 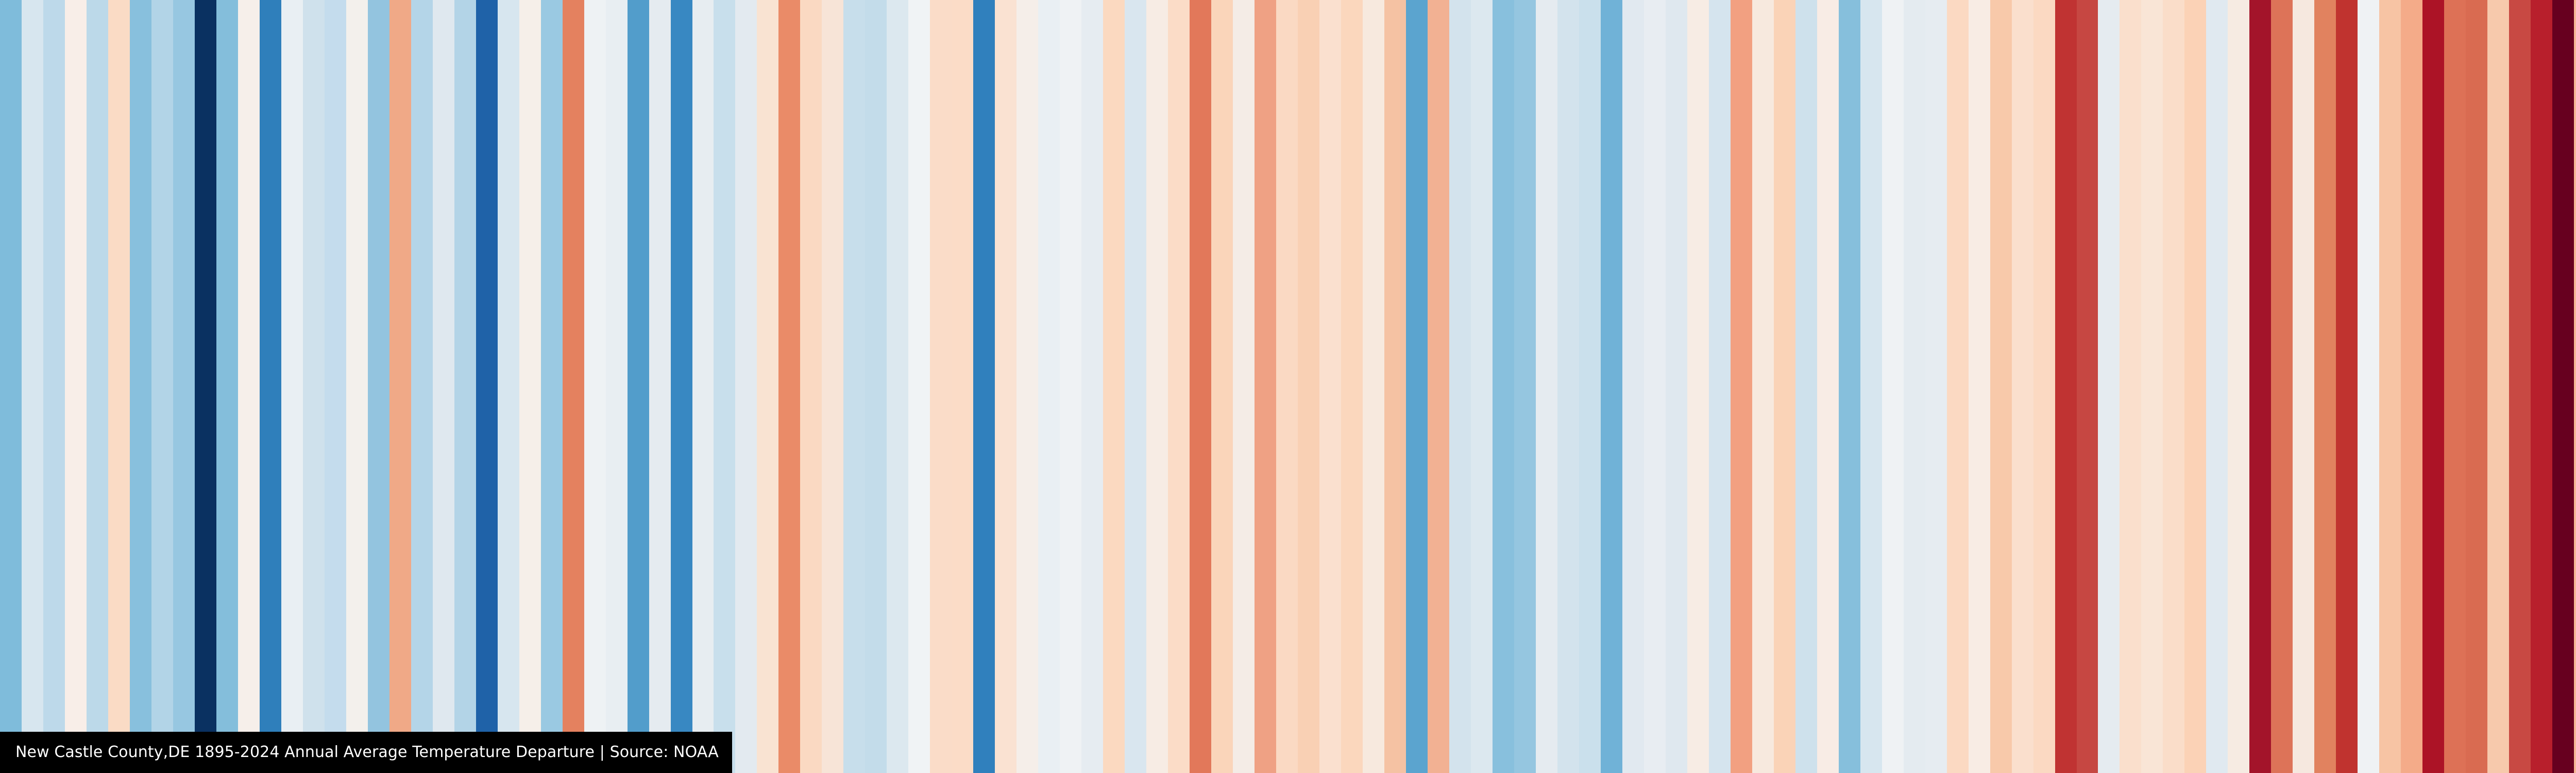 I want to click on stripe-year-1977, so click(x=1784, y=386).